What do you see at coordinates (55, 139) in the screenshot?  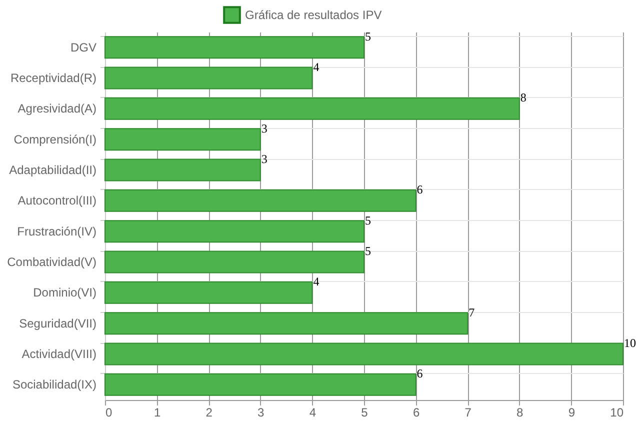 I see `y-tick-label: Comprensión(I)` at bounding box center [55, 139].